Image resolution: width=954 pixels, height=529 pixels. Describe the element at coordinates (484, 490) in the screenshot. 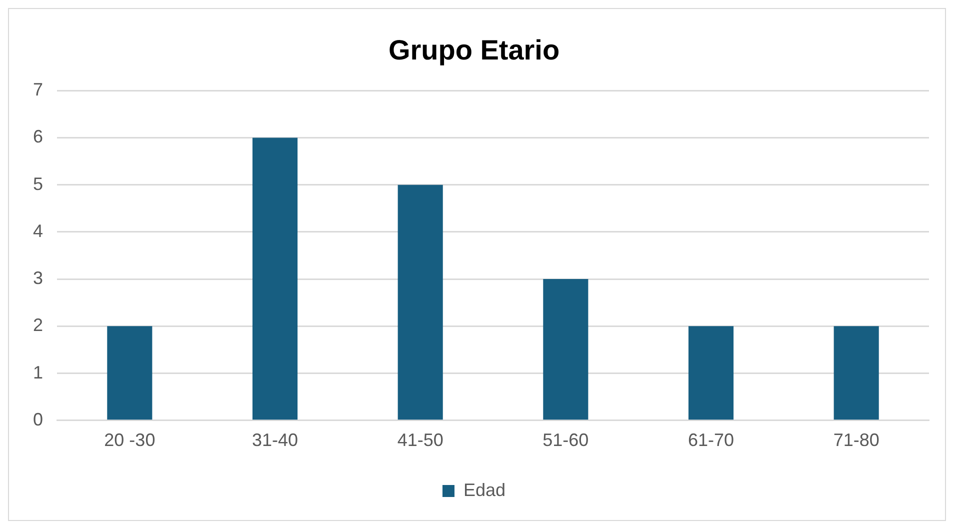

I see `legend-label: Edad` at that location.